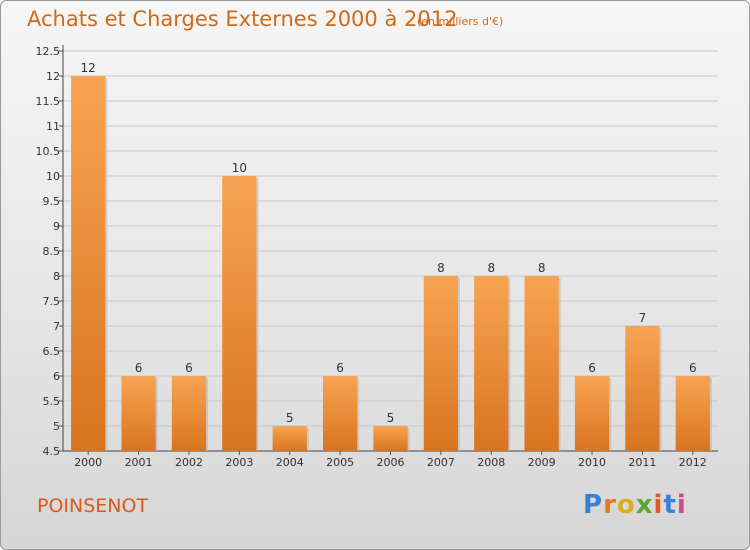 The height and width of the screenshot is (550, 750). I want to click on bar-2010, so click(592, 413).